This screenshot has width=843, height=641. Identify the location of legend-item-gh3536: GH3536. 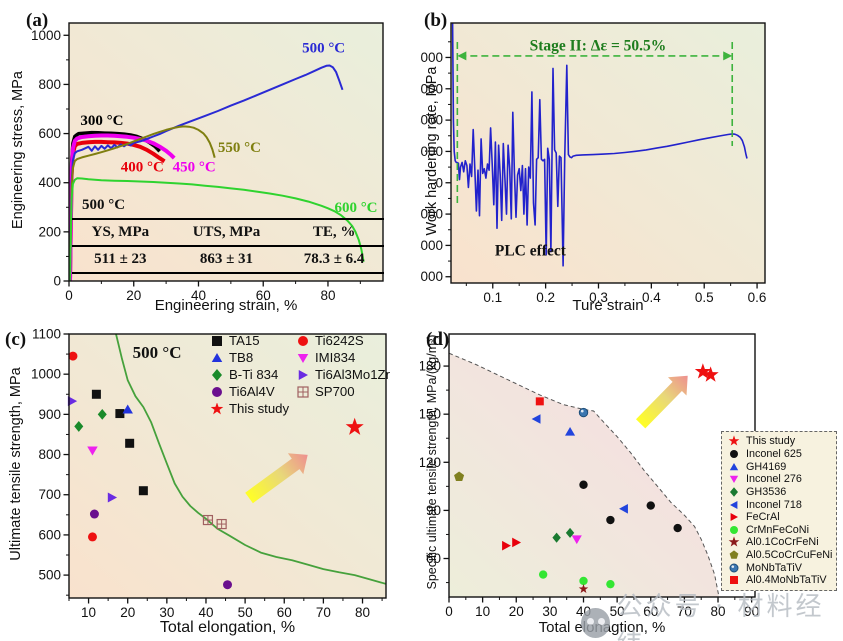
(779, 492).